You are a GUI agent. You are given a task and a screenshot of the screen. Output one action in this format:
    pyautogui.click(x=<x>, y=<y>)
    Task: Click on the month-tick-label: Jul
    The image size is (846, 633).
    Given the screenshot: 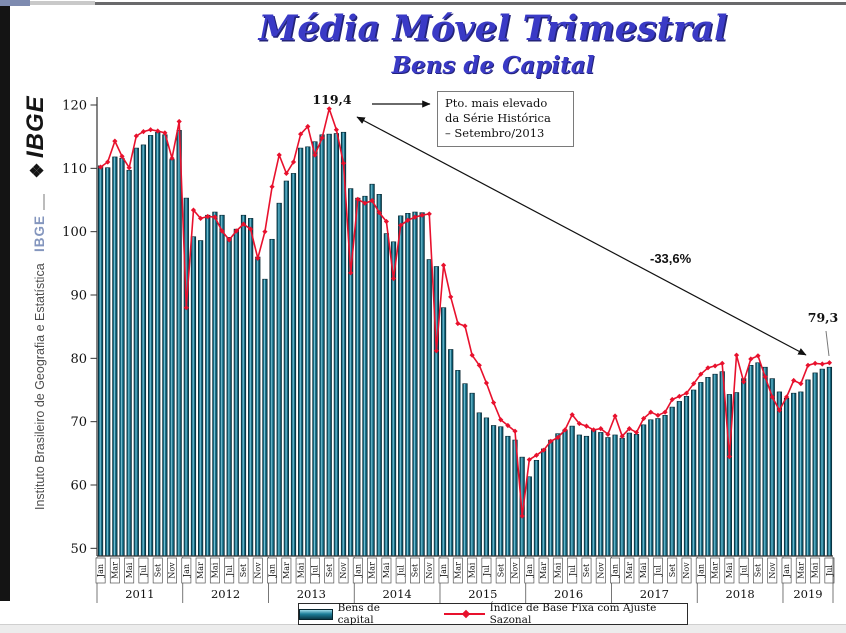 What is the action you would take?
    pyautogui.click(x=743, y=571)
    